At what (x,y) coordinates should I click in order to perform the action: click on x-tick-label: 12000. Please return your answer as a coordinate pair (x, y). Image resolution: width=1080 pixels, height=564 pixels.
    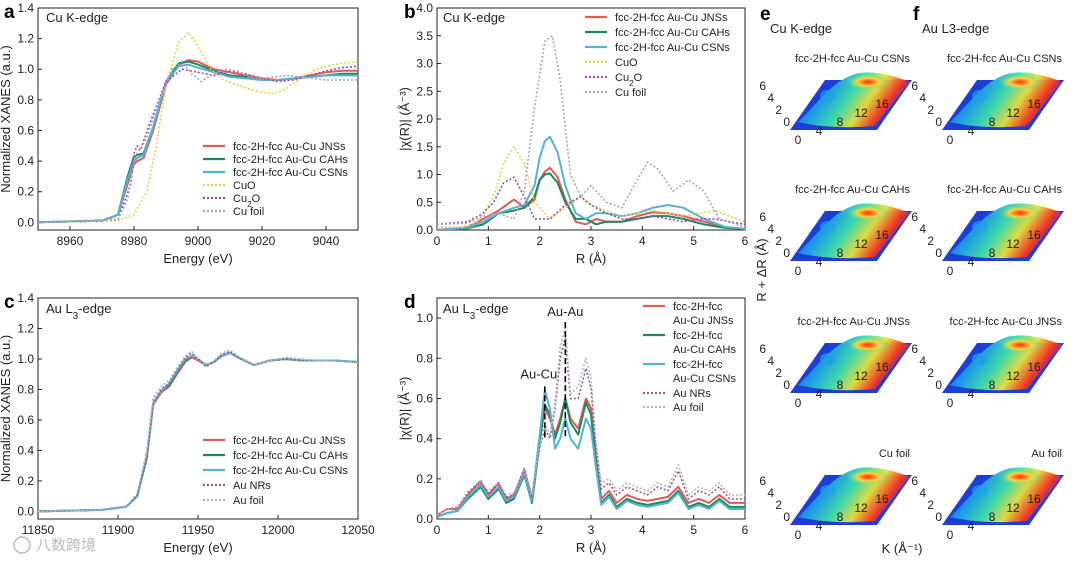
    Looking at the image, I should click on (278, 530).